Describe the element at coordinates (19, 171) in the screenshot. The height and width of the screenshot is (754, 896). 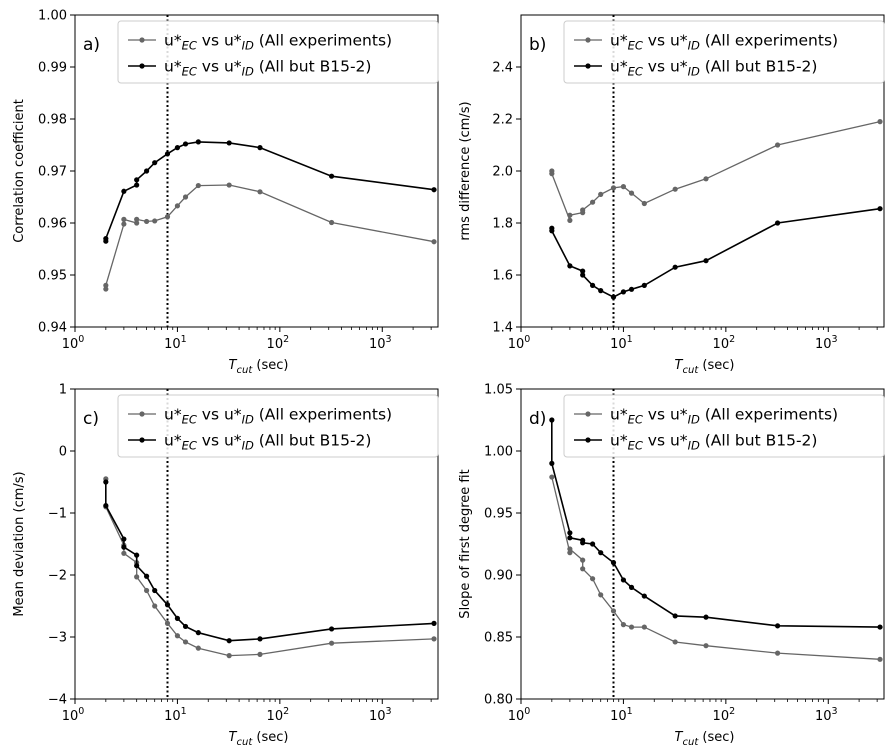
I see `y-axis-label: Correlation coefficient` at that location.